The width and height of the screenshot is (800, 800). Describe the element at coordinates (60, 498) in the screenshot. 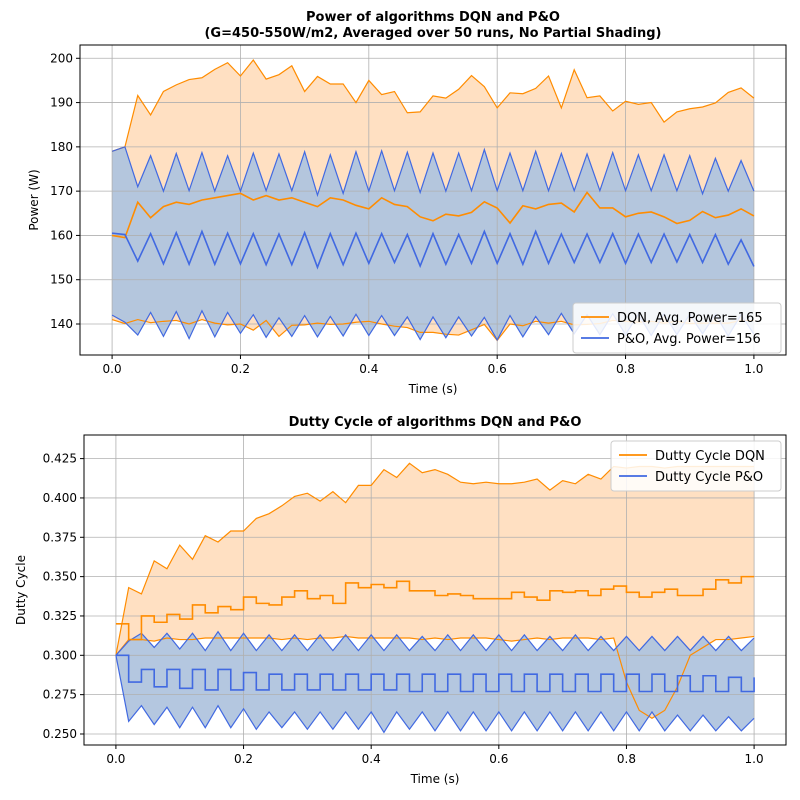

I see `y-tick-label: 0.400` at that location.